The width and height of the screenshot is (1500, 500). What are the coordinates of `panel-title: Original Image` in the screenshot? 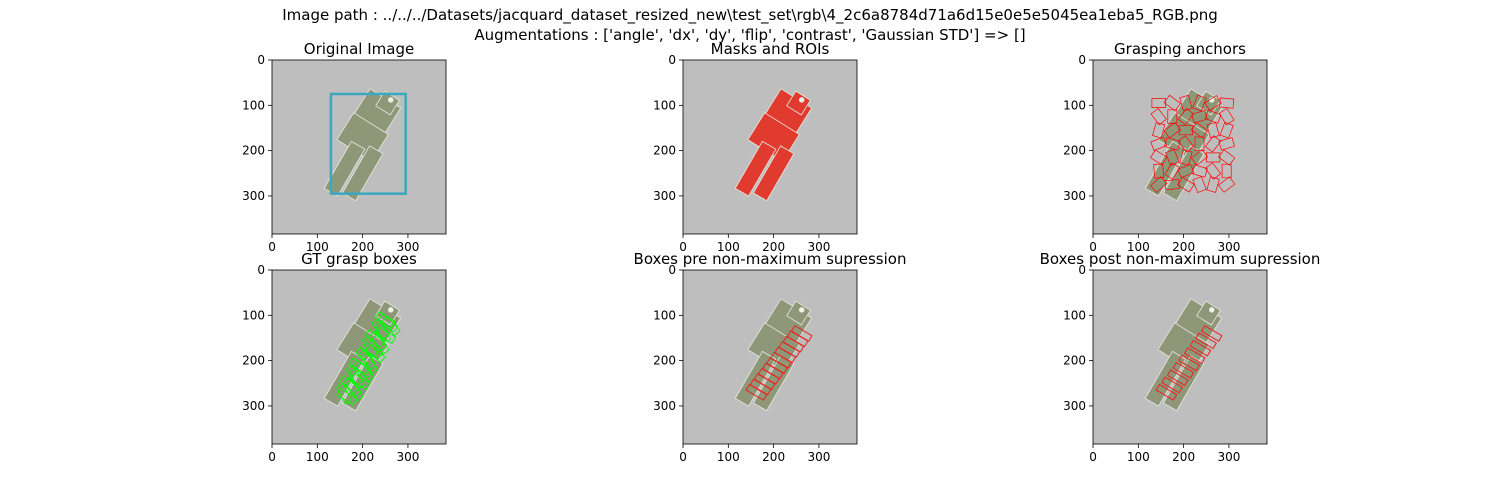 It's located at (359, 49).